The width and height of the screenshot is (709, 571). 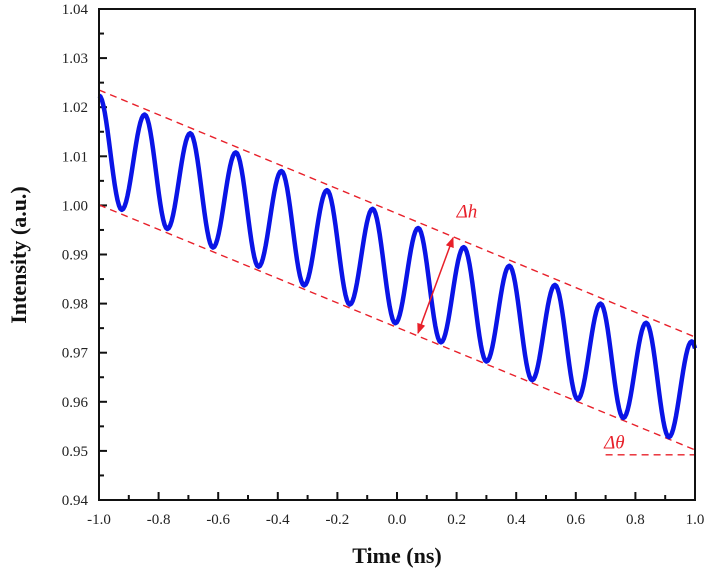 I want to click on x-tick-label: 0.8, so click(x=635, y=520).